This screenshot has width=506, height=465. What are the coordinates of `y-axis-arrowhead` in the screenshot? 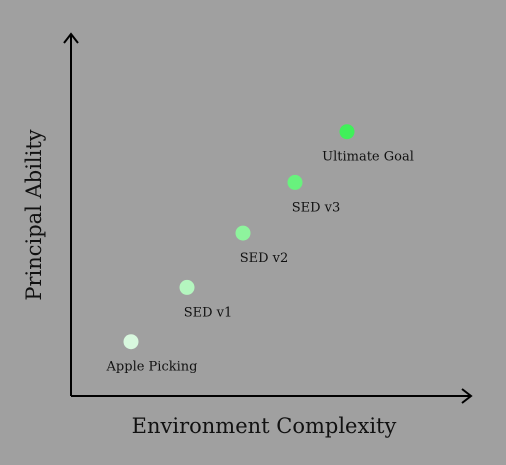 It's located at (71, 38).